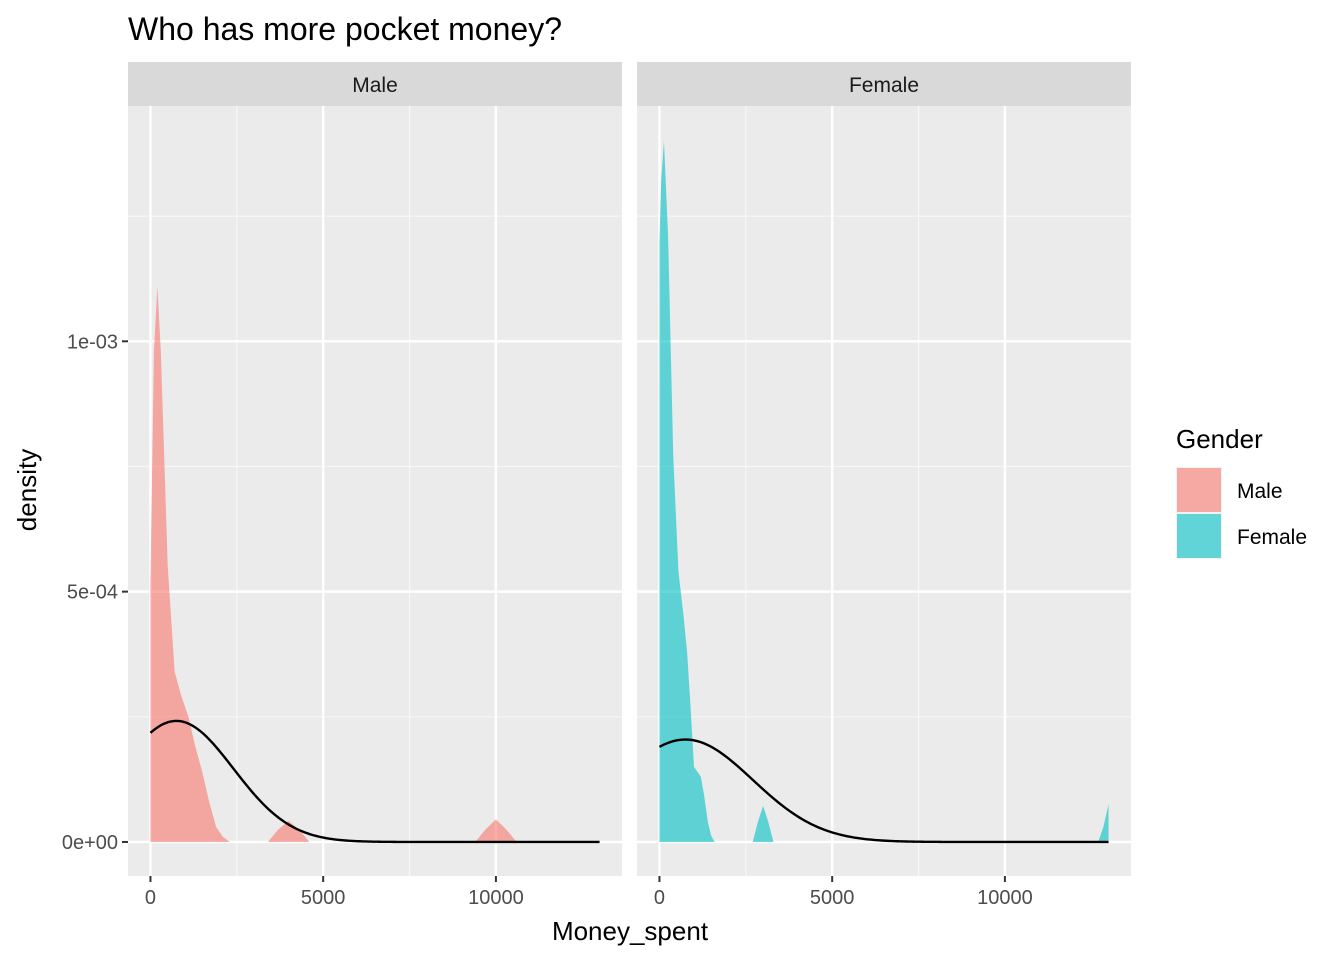 The height and width of the screenshot is (960, 1344). I want to click on legend-entry-female: Female, so click(1241, 536).